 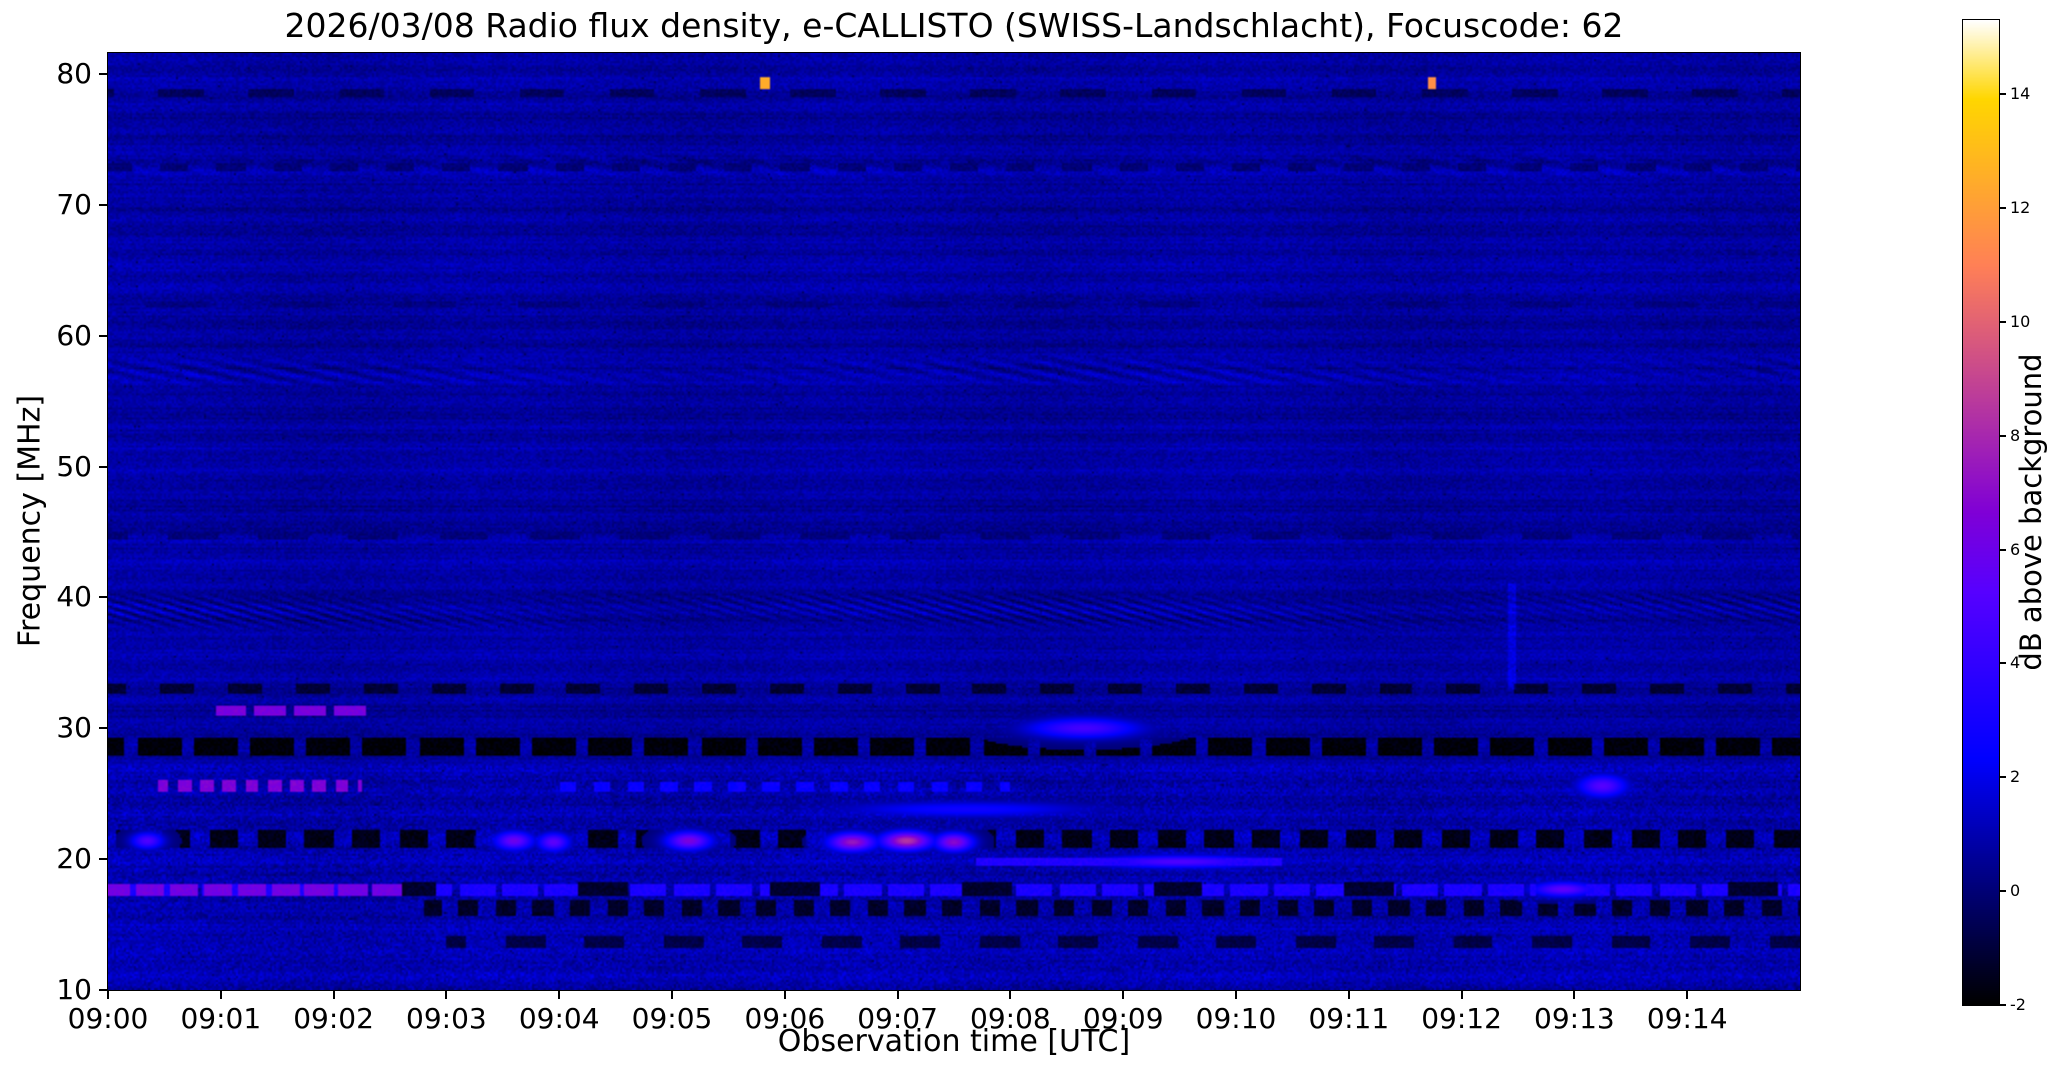 I want to click on x-tick-label: 09:08, so click(x=1010, y=1018).